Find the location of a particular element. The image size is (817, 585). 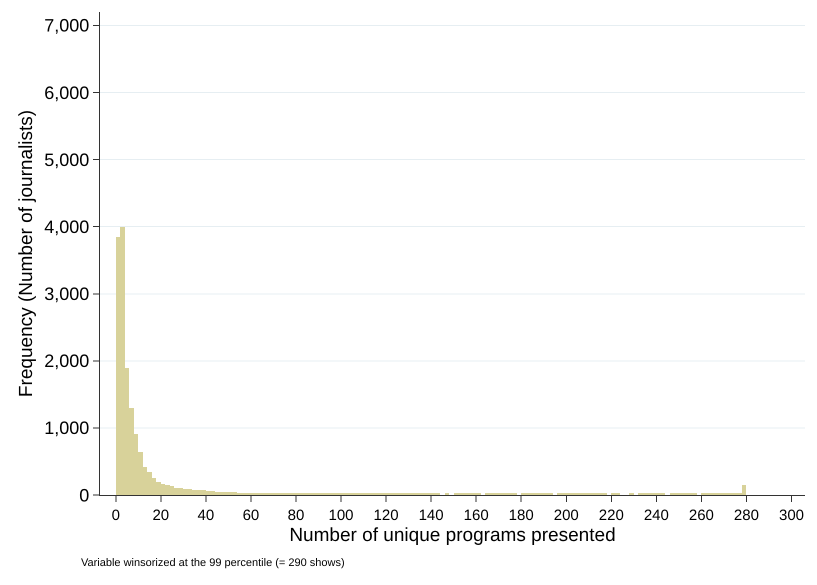

x-tick-label: 40 is located at coordinates (206, 515).